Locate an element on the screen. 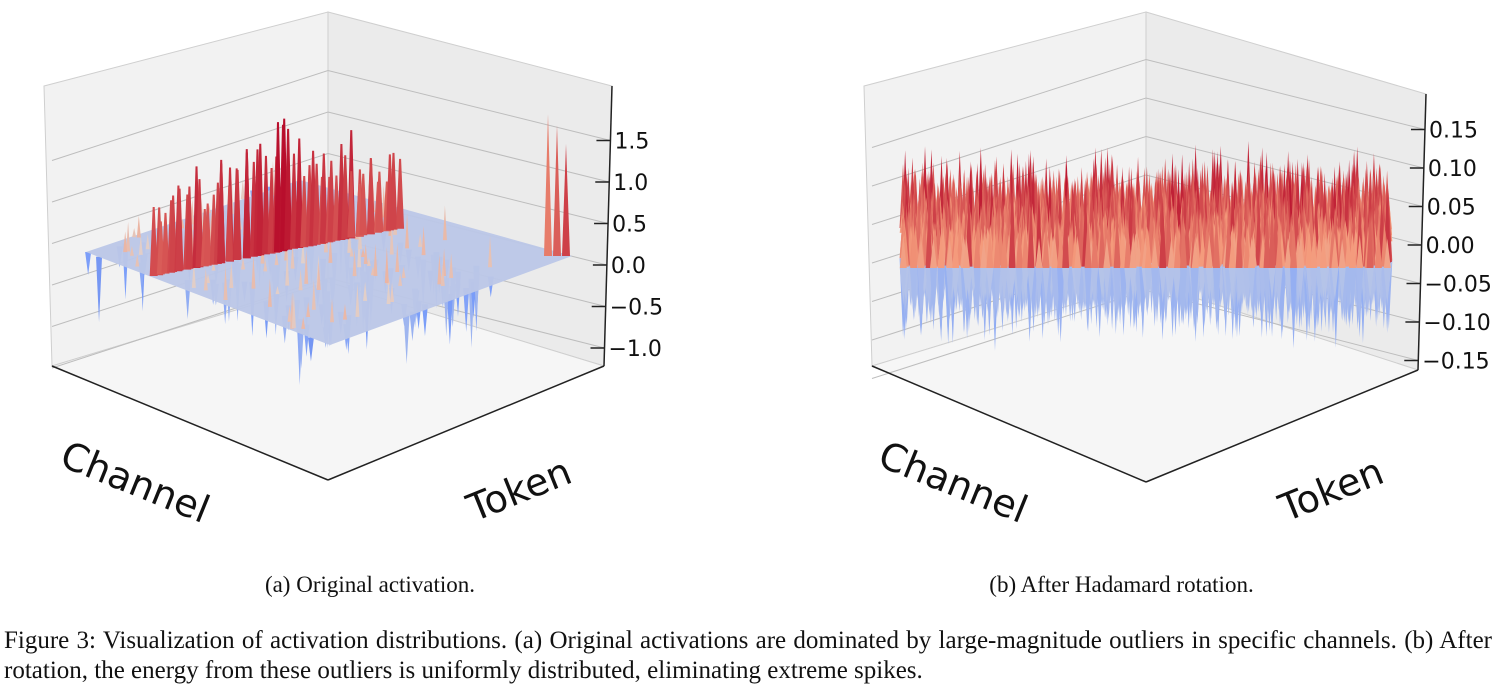  floor-edge-left-a is located at coordinates (190, 423).